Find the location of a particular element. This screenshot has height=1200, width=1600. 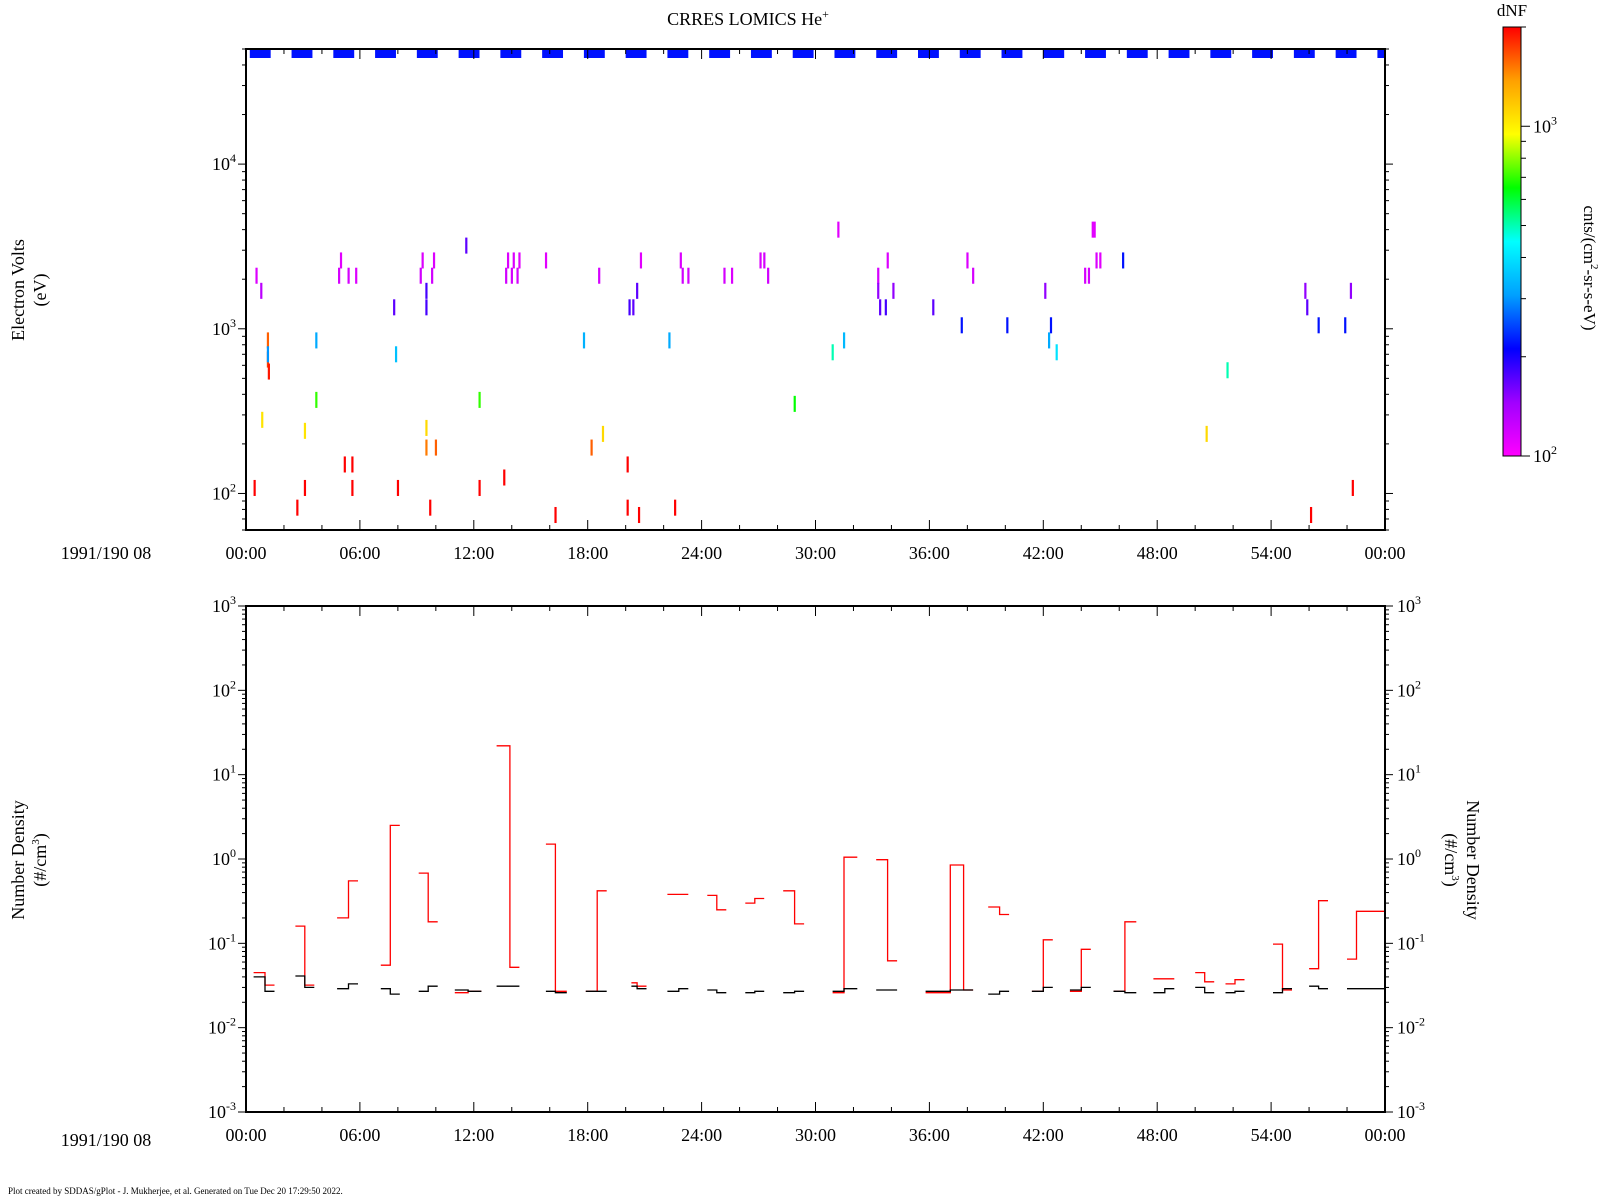

colorbar: dNF 10² 10³ cnts/(cm2-sr-s-eV) is located at coordinates (1548, 233).